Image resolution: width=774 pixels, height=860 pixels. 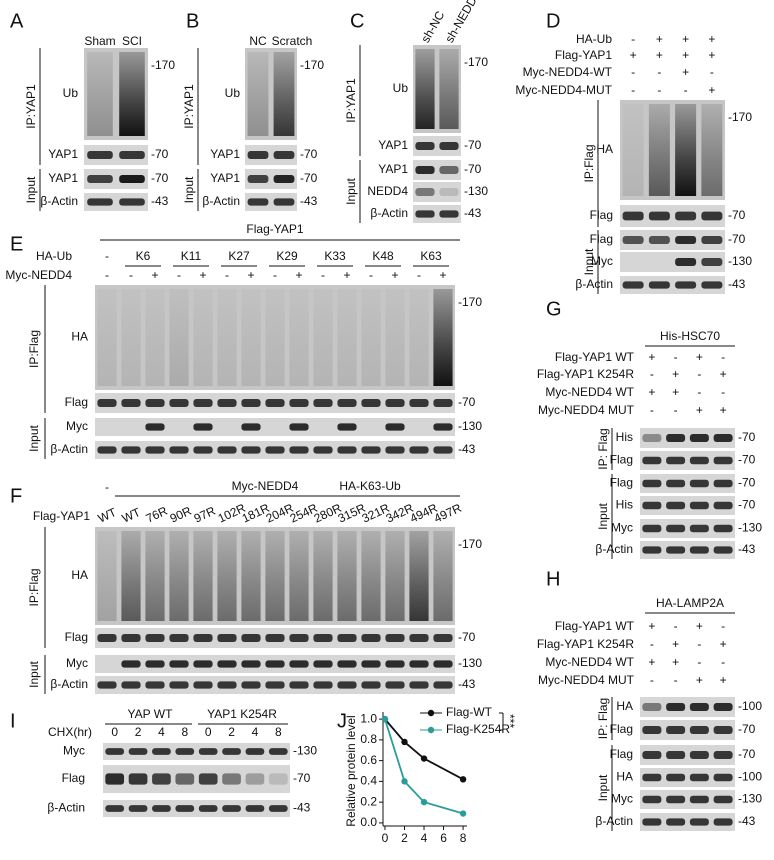 I want to click on point, so click(x=385, y=719).